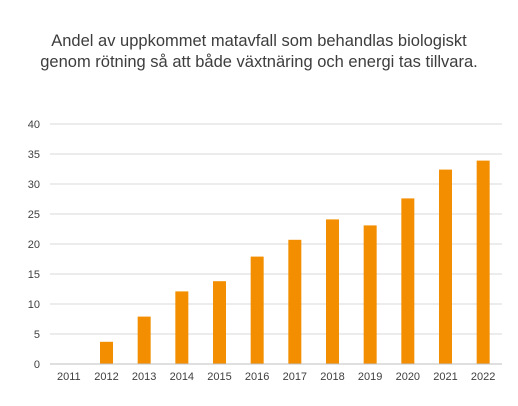 The image size is (518, 406). What do you see at coordinates (408, 281) in the screenshot?
I see `bar-2020` at bounding box center [408, 281].